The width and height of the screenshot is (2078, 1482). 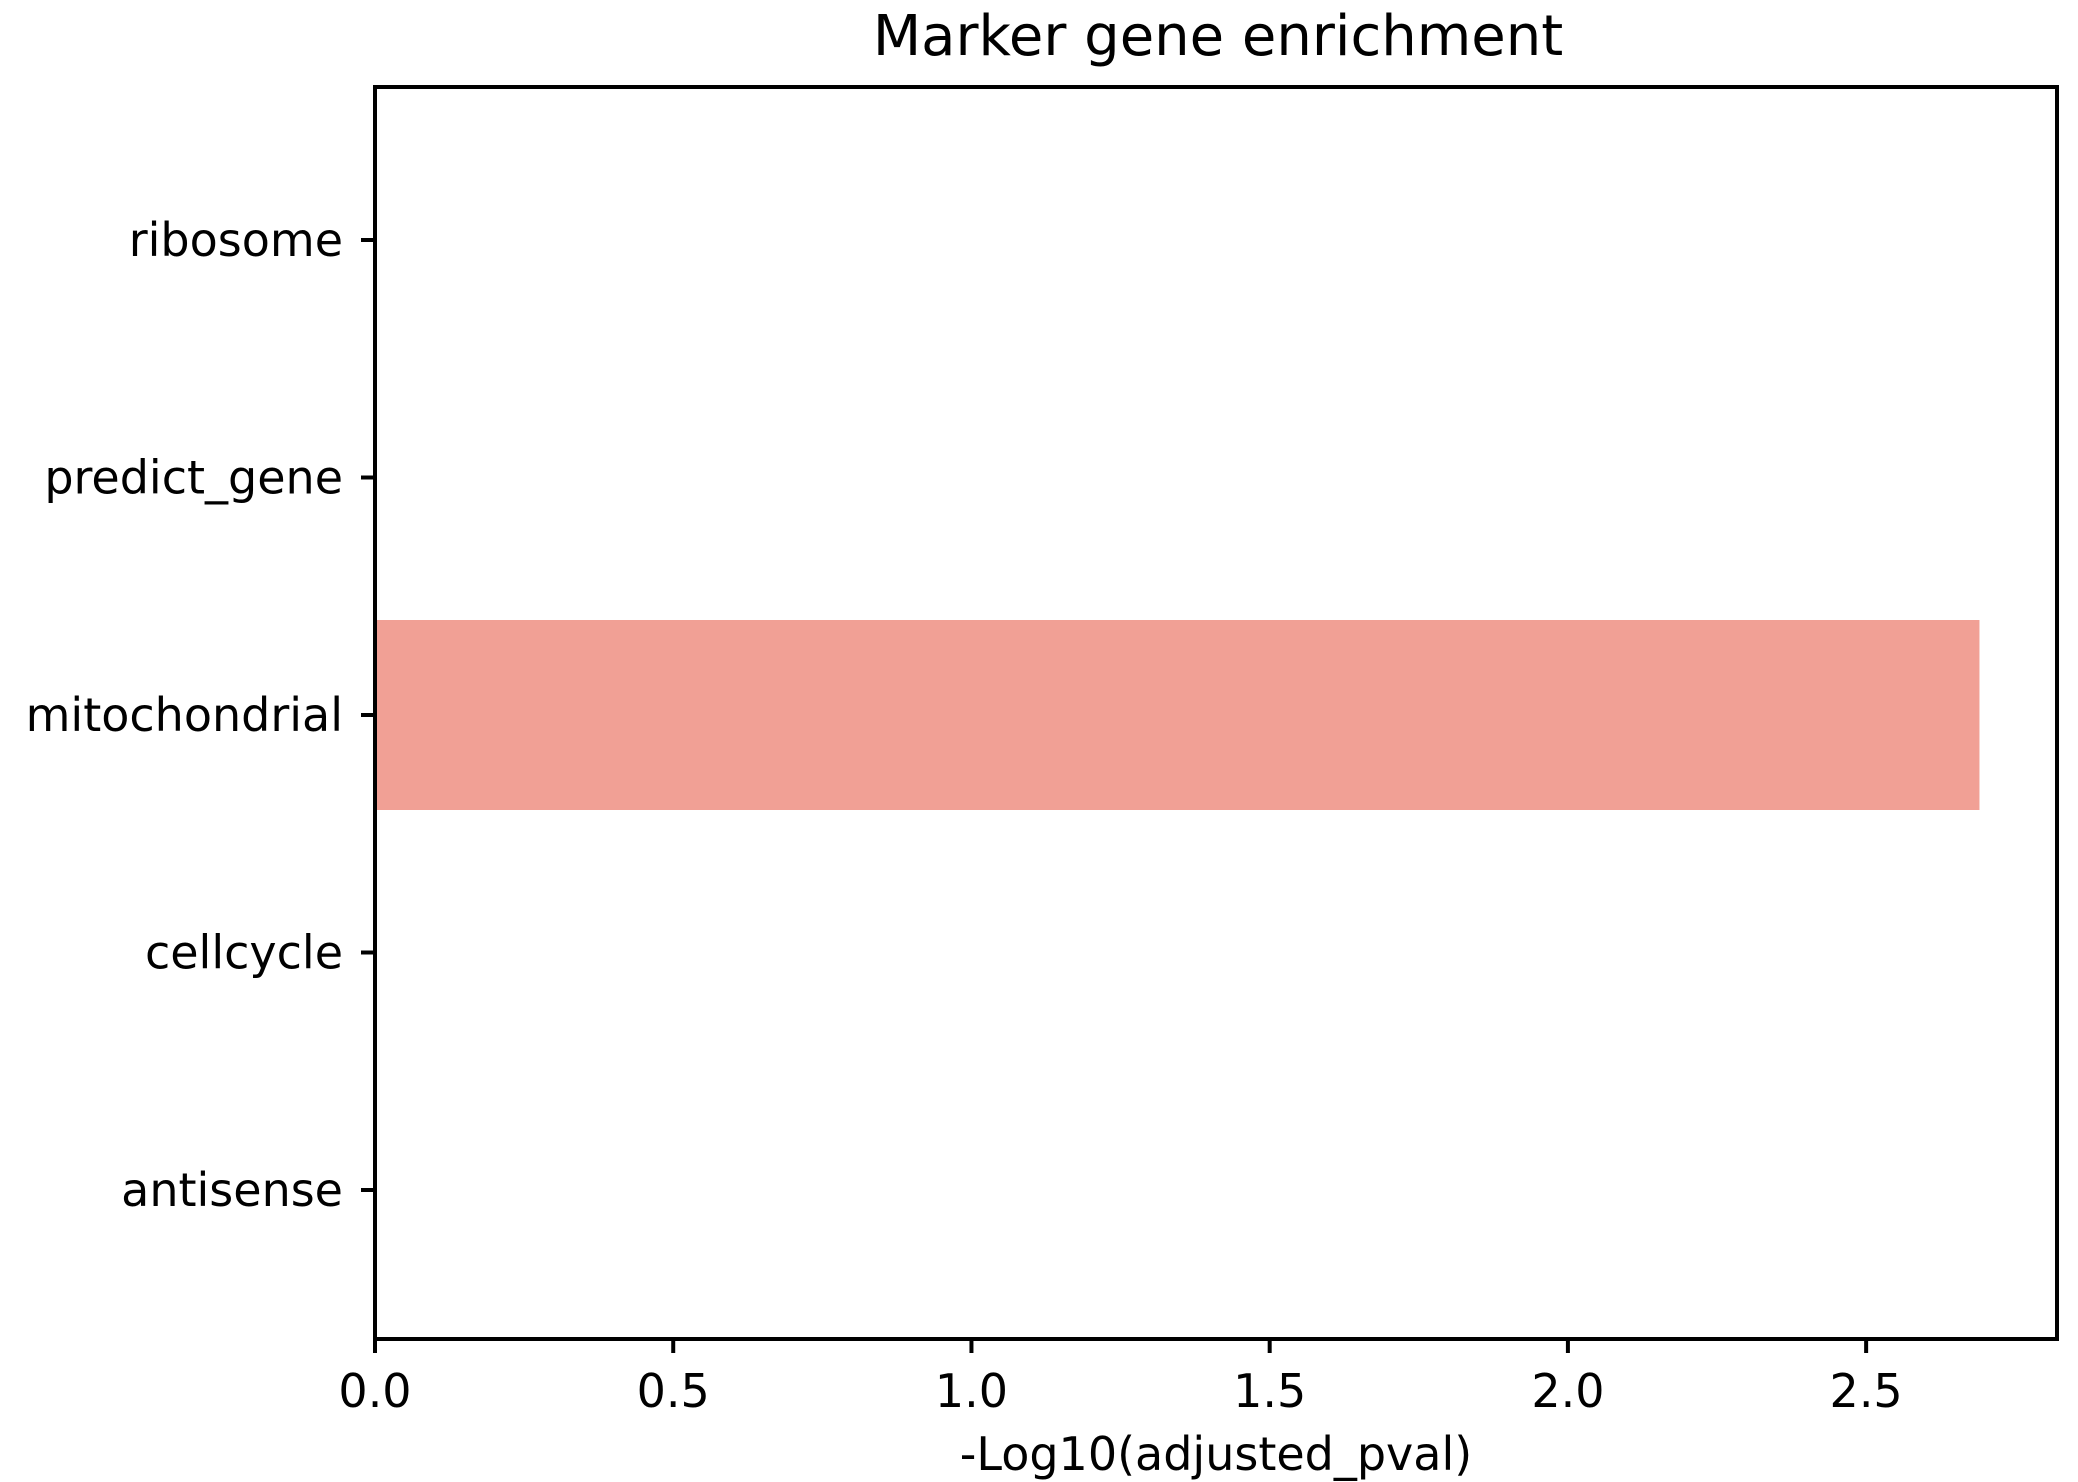 I want to click on x-tick-label: 2.0, so click(x=1567, y=1391).